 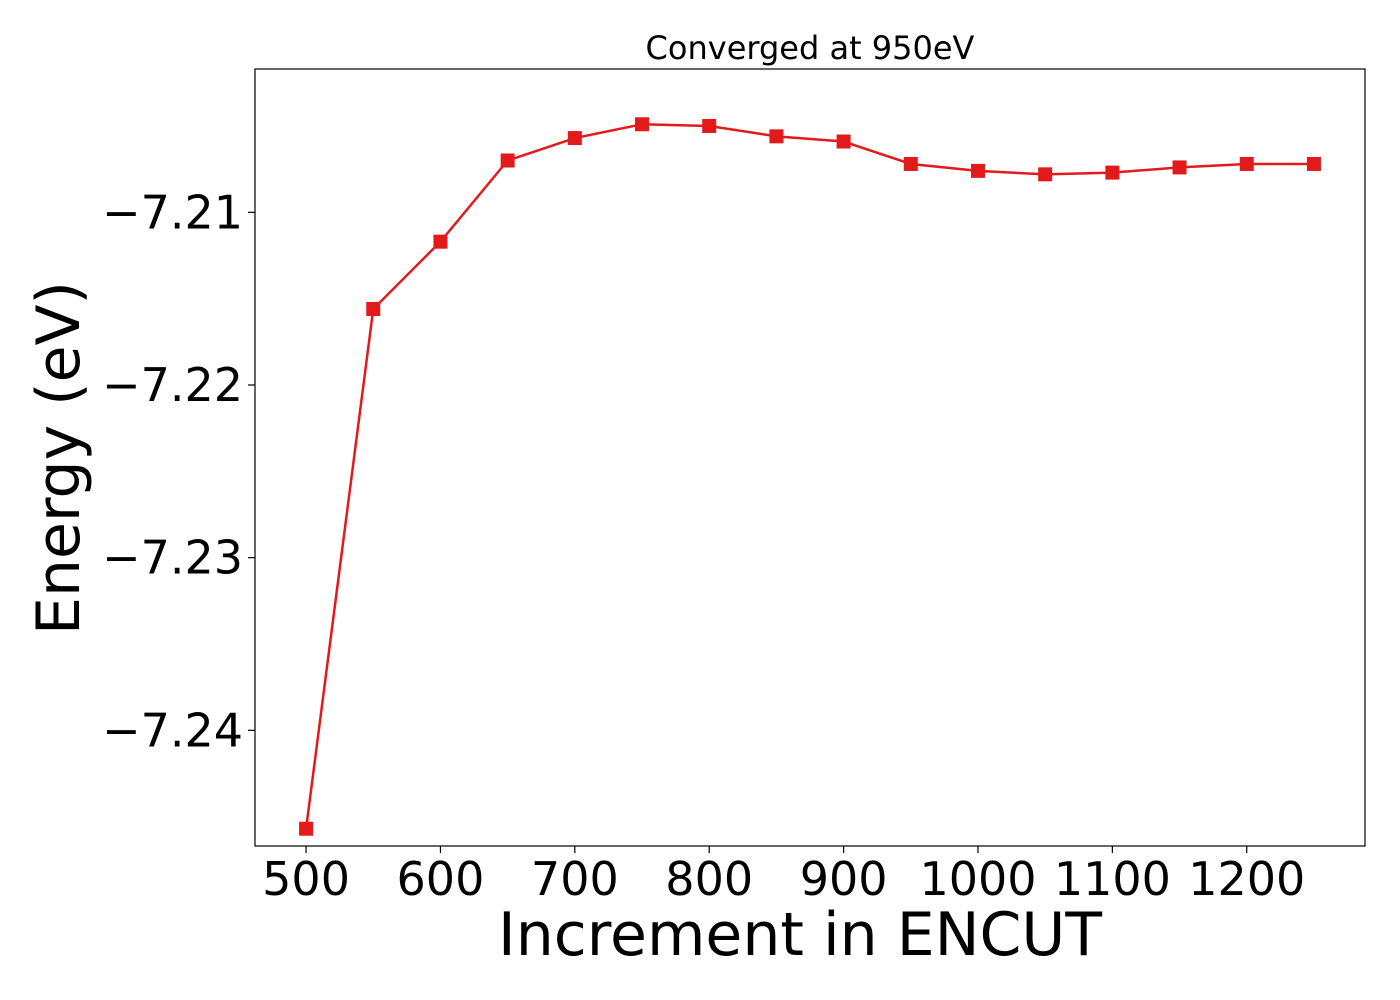 What do you see at coordinates (783, 876) in the screenshot?
I see `x-axis: 500 600 700 800 900 1000 1100 1200` at bounding box center [783, 876].